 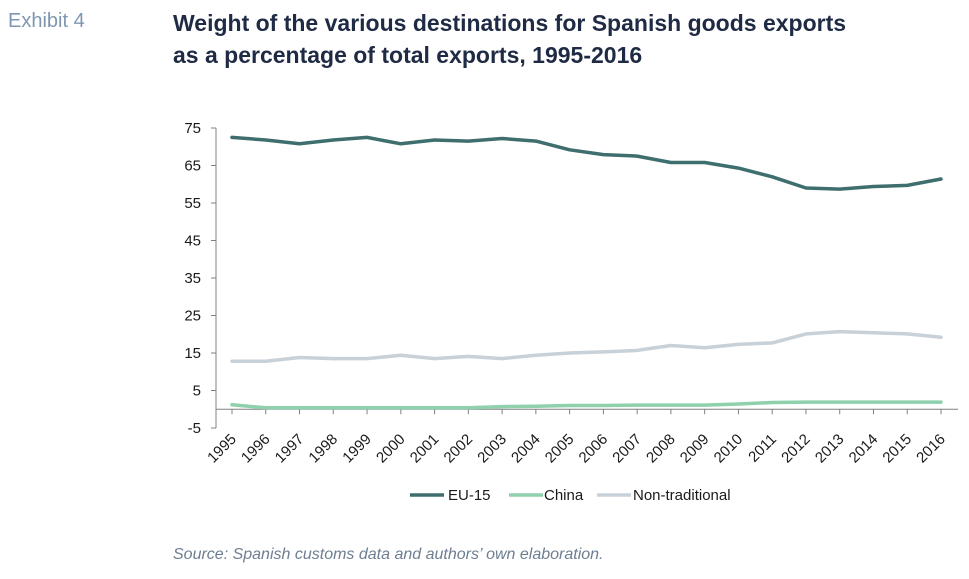 I want to click on y-tick-label: 5, so click(x=197, y=391).